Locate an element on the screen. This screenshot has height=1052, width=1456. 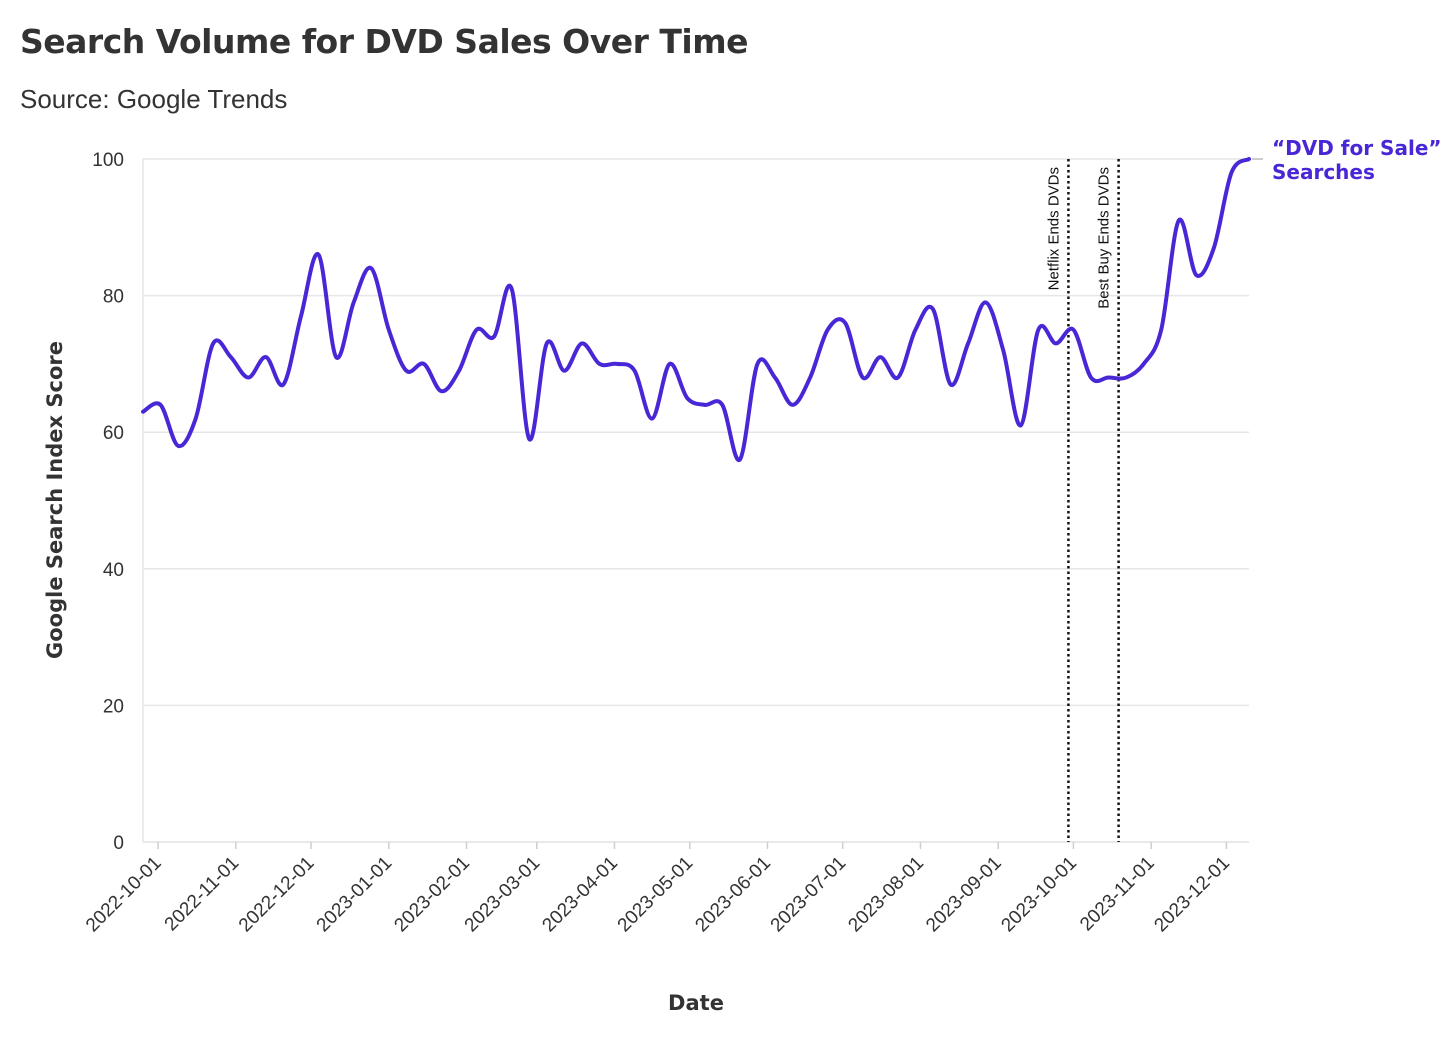
x-tick-label: 2023-05-01 is located at coordinates (656, 895).